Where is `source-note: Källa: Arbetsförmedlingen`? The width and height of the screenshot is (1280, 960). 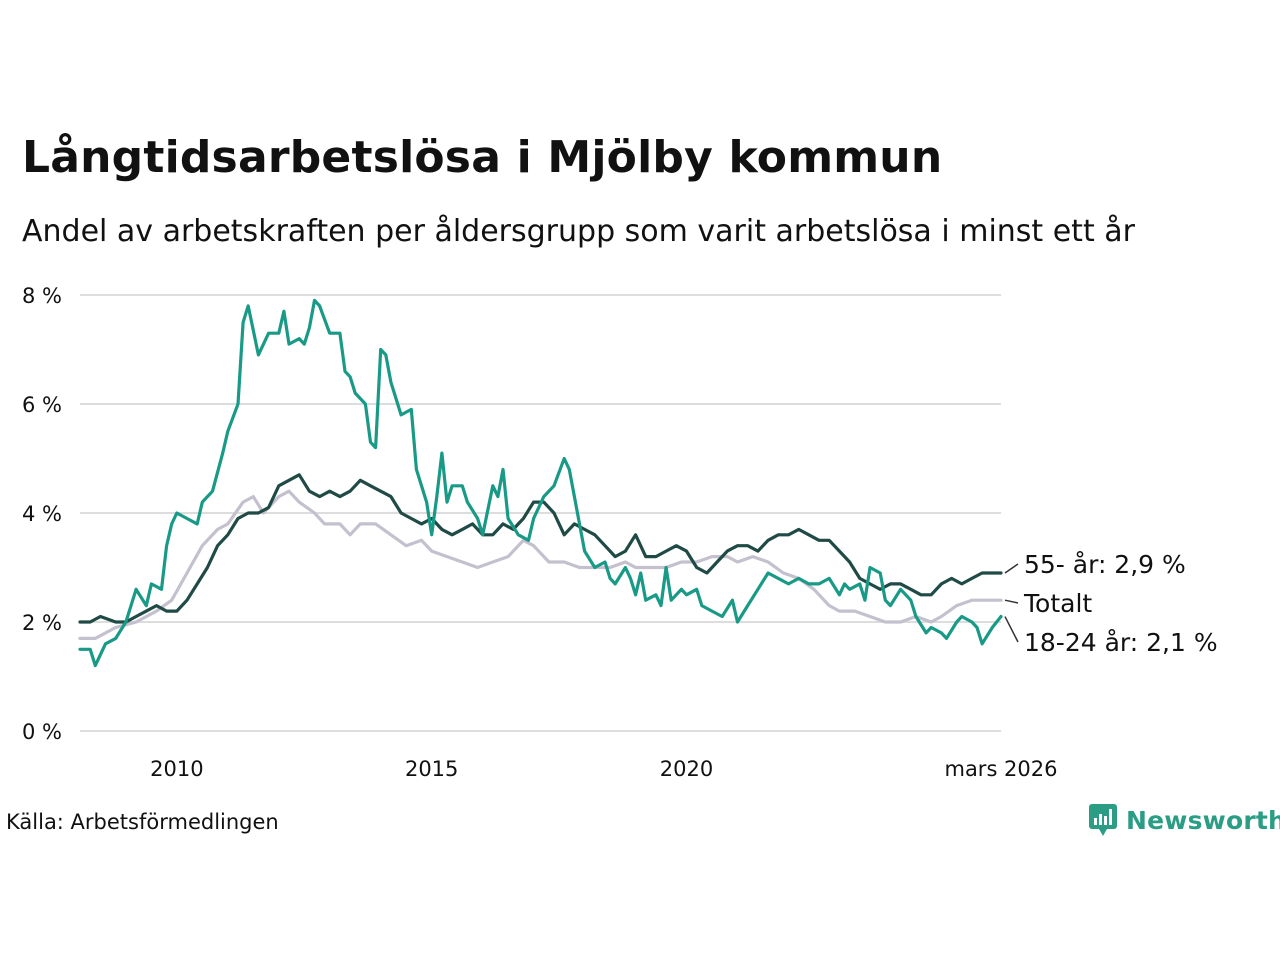
source-note: Källa: Arbetsförmedlingen is located at coordinates (142, 822).